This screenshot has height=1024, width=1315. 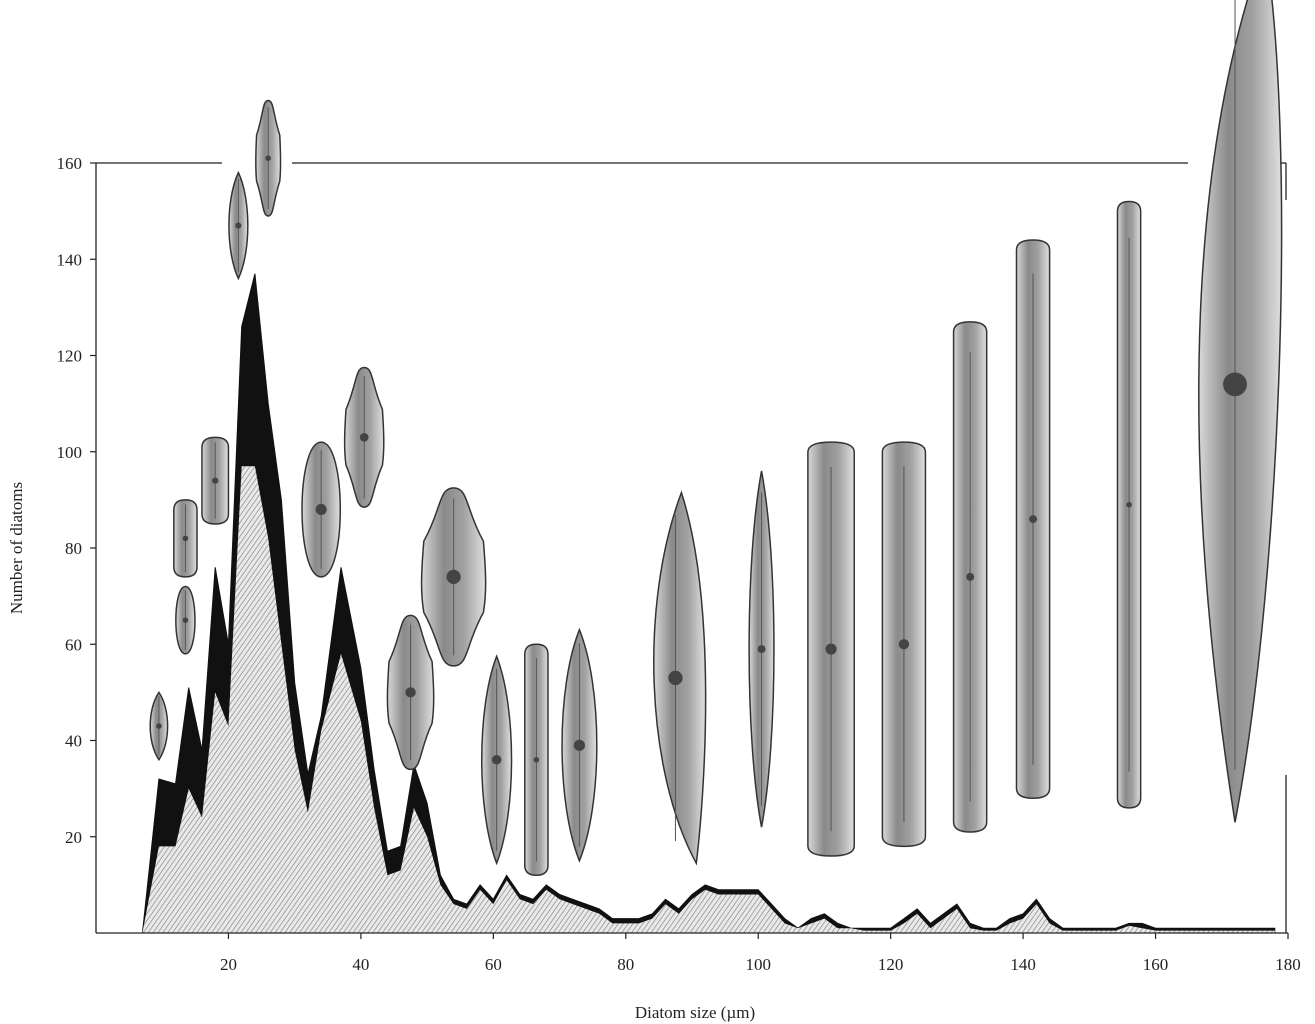 What do you see at coordinates (70, 452) in the screenshot?
I see `y-tick-label-100: 100` at bounding box center [70, 452].